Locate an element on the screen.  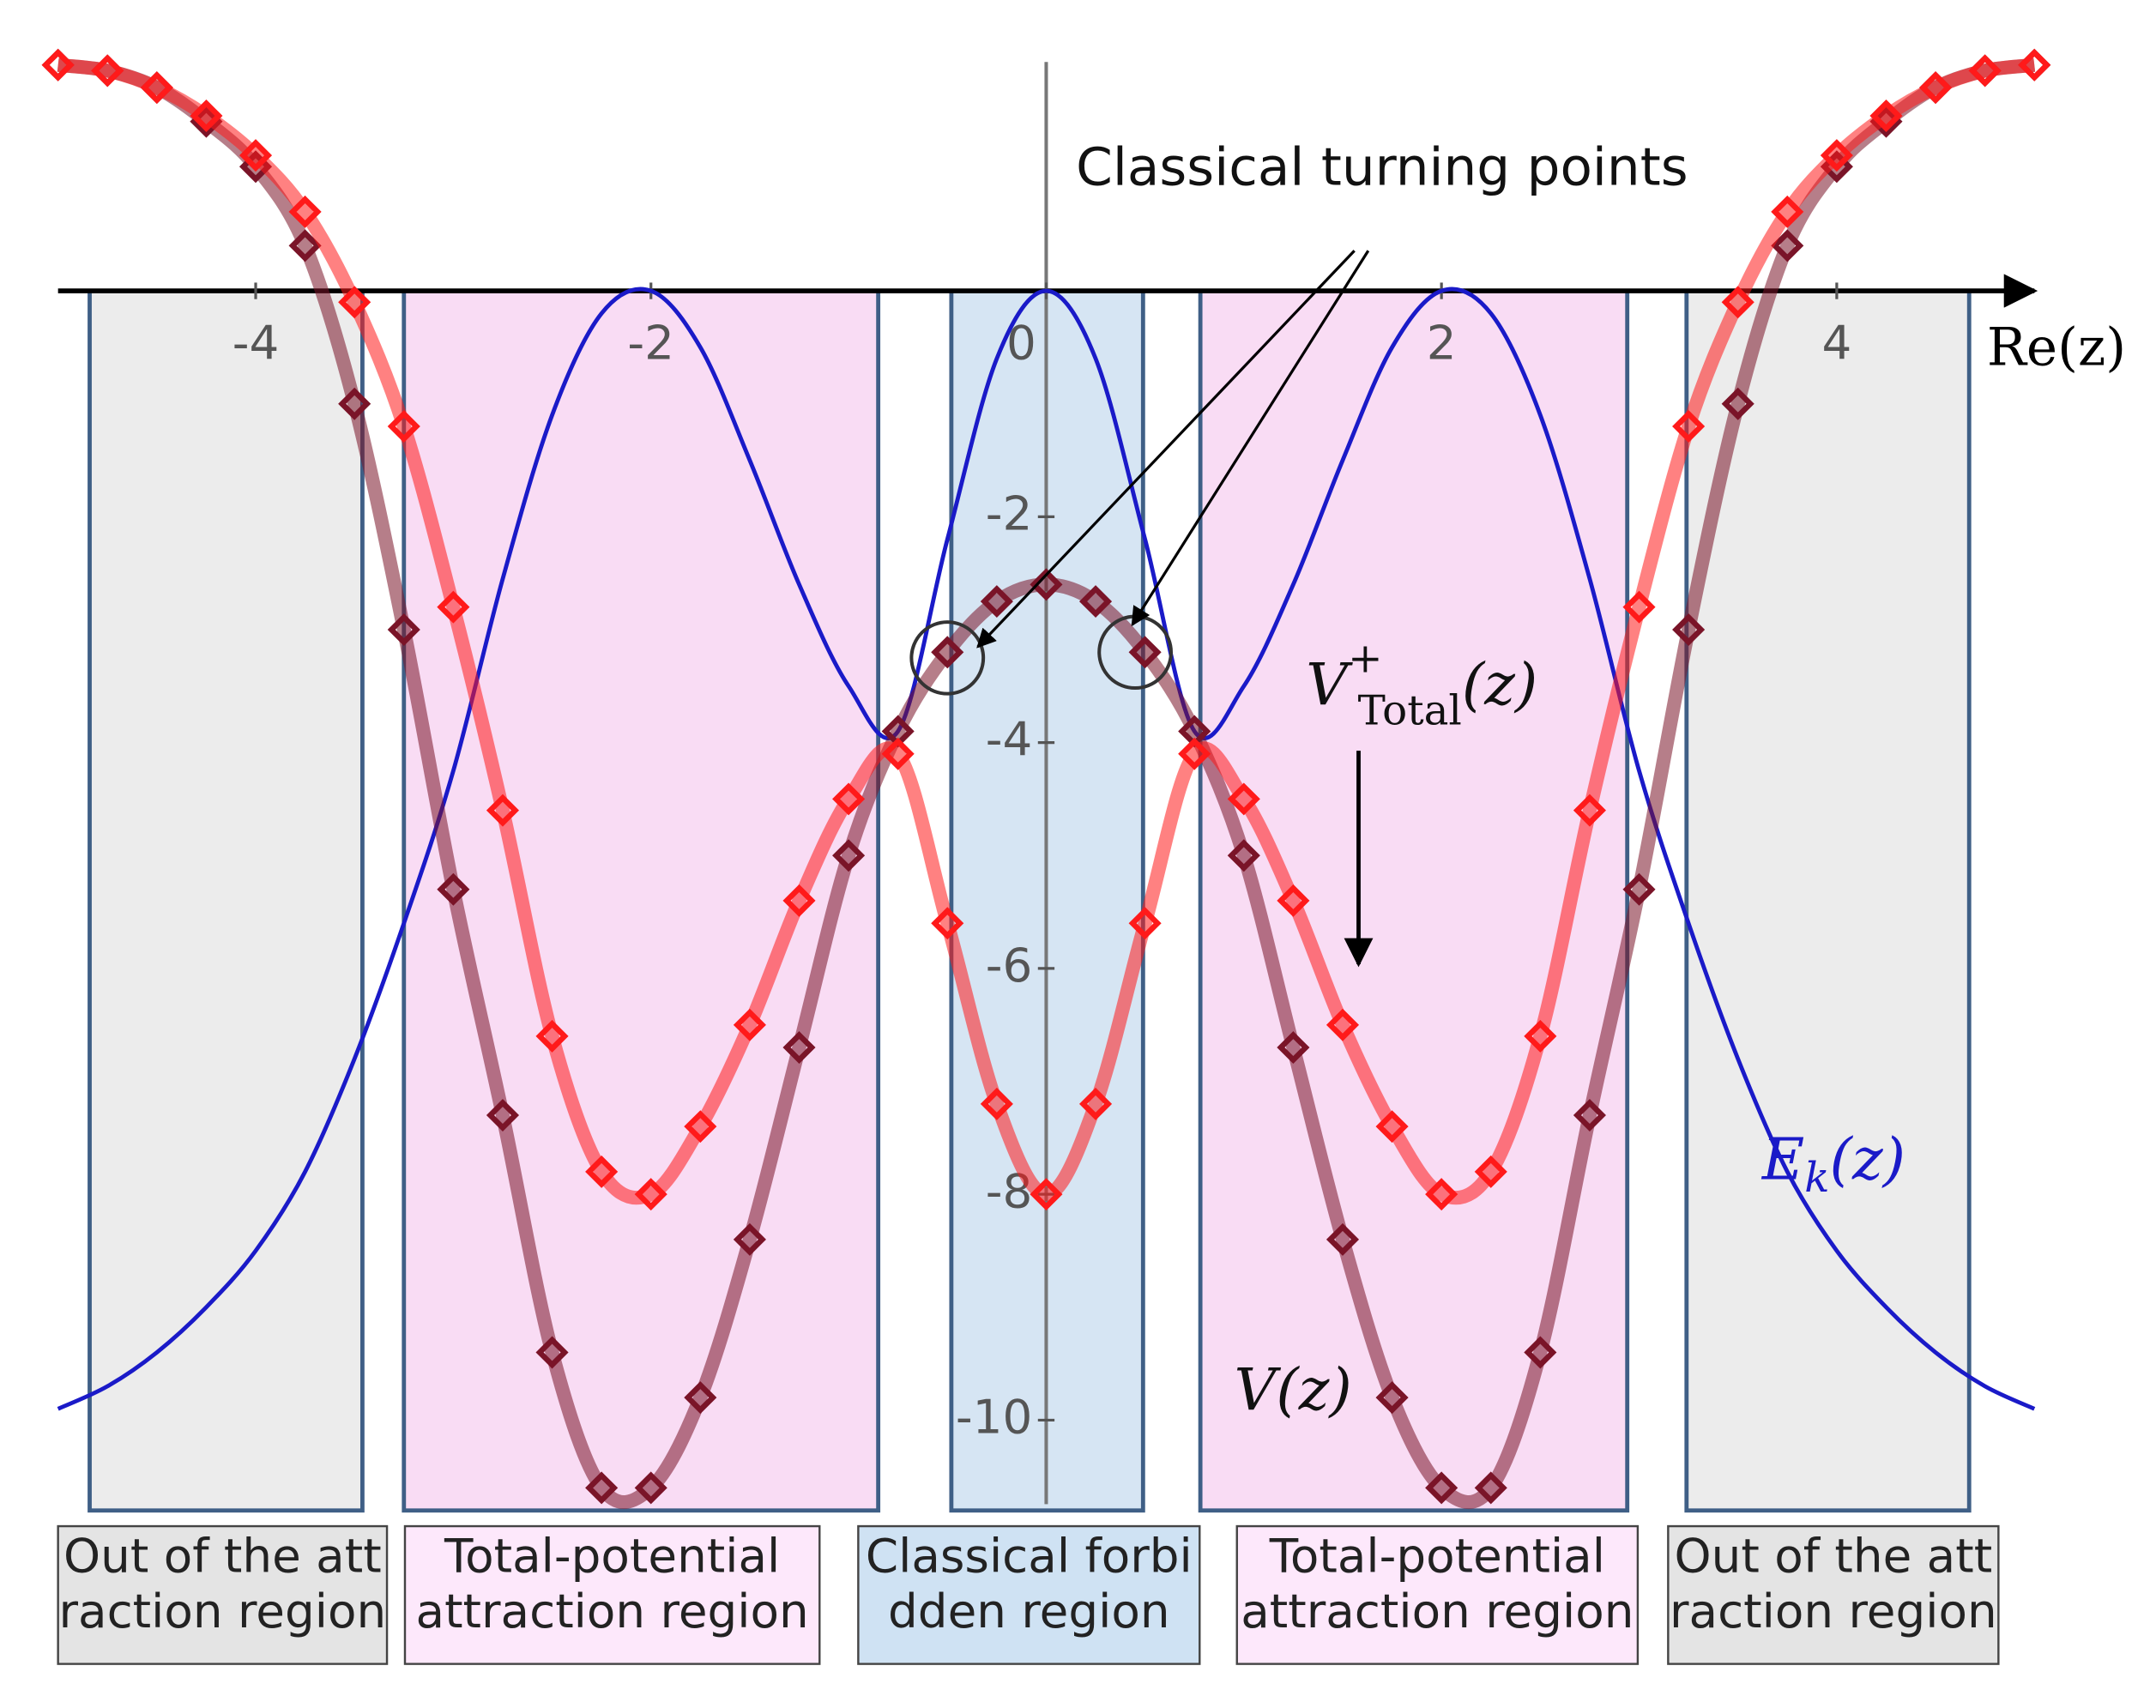
y-tick-label: -2 is located at coordinates (1009, 513).